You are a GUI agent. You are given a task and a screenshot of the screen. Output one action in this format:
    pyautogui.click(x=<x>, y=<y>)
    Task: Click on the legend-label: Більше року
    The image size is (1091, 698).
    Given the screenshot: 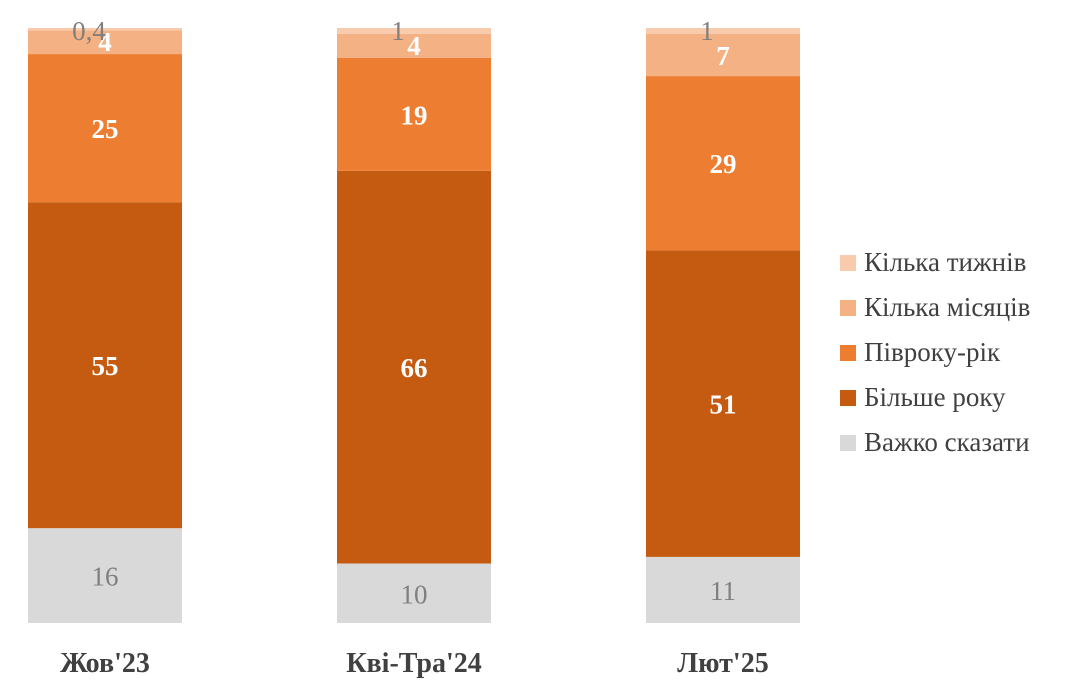 What is the action you would take?
    pyautogui.click(x=935, y=397)
    